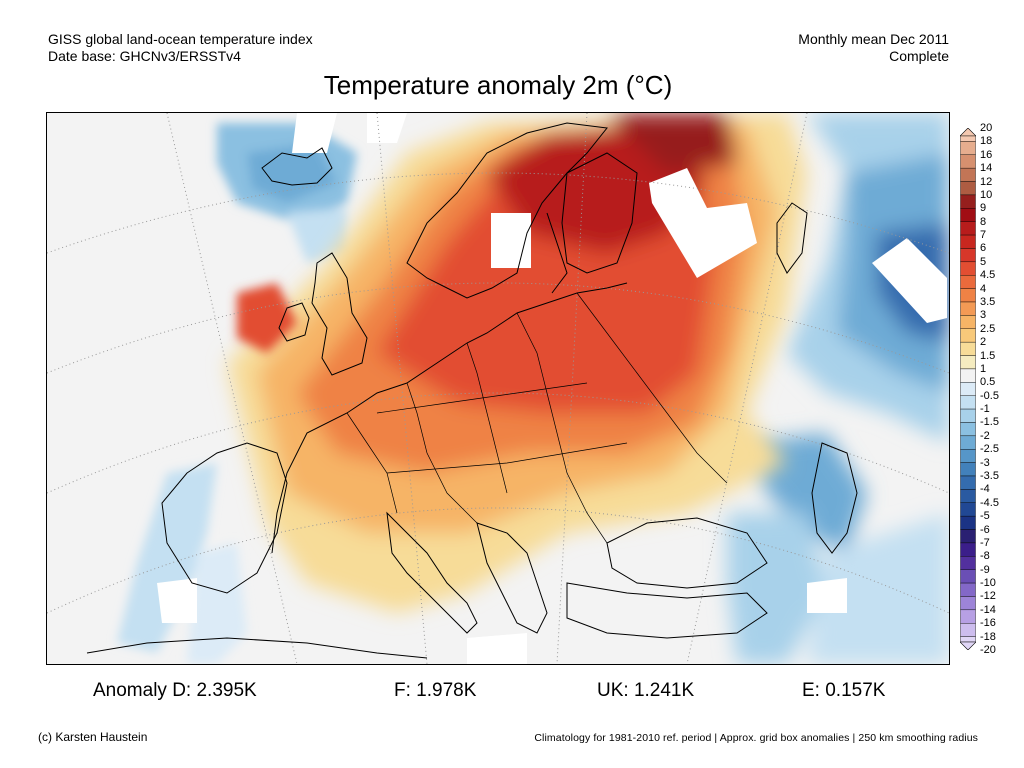 The width and height of the screenshot is (1024, 768). What do you see at coordinates (988, 583) in the screenshot?
I see `colorbar-tick-label: -10` at bounding box center [988, 583].